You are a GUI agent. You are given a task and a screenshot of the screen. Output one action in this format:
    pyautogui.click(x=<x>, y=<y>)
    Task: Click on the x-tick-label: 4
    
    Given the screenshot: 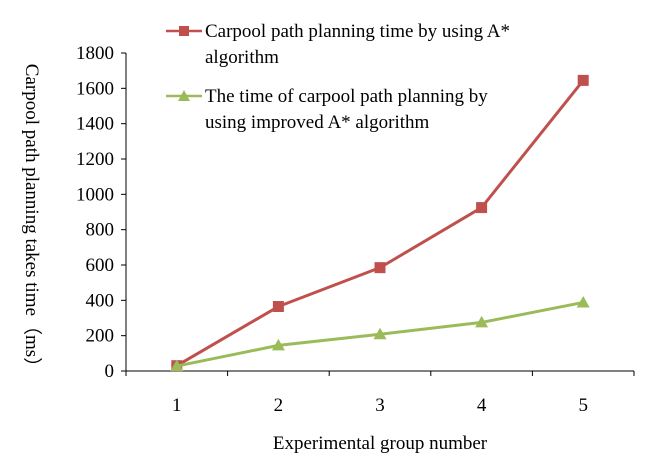 What is the action you would take?
    pyautogui.click(x=482, y=405)
    